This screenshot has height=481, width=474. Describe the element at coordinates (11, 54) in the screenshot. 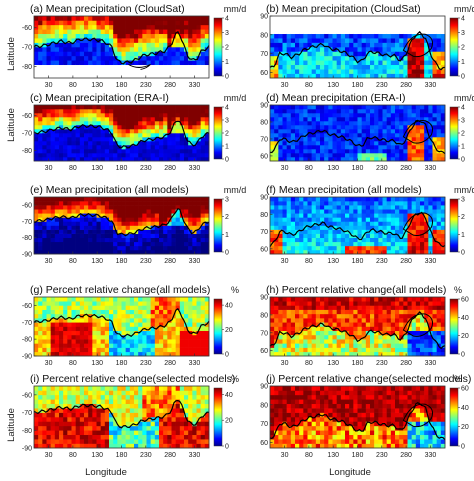

I see `y-axis-label: Latitude` at that location.